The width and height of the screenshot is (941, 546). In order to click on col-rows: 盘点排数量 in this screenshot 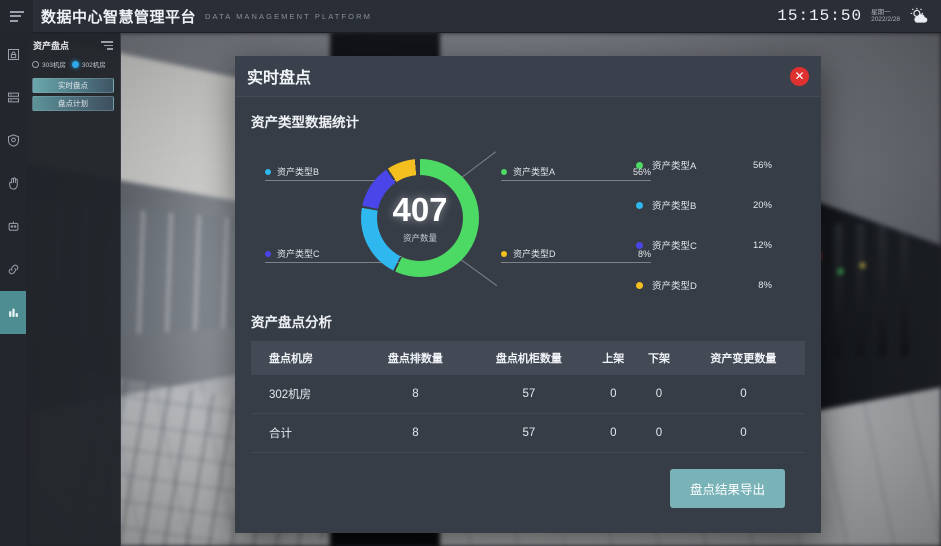, I will do `click(415, 358)`.